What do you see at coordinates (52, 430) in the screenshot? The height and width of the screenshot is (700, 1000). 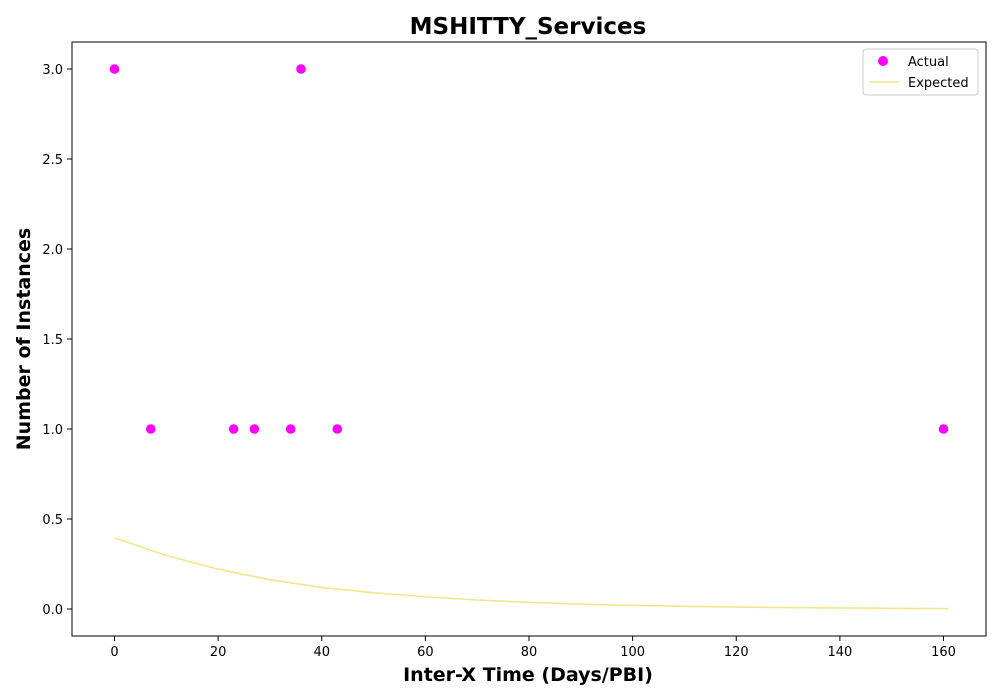 I see `y-tick-label: 1.0` at bounding box center [52, 430].